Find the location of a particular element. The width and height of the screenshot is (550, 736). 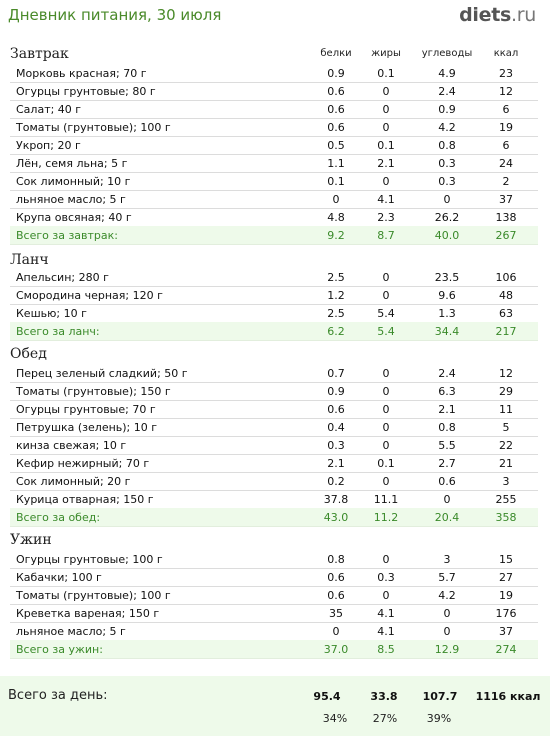

meal-total-label: Всего за ужин: is located at coordinates (59, 649).